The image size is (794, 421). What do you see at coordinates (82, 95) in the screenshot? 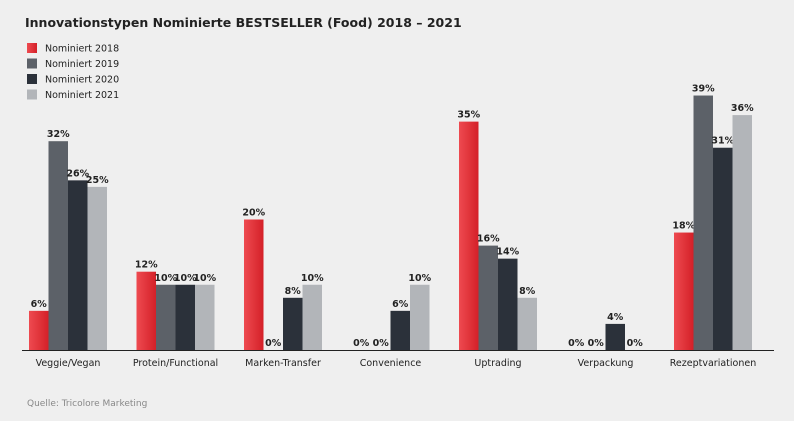
I see `legend-label-2021: Nominiert 2021` at bounding box center [82, 95].